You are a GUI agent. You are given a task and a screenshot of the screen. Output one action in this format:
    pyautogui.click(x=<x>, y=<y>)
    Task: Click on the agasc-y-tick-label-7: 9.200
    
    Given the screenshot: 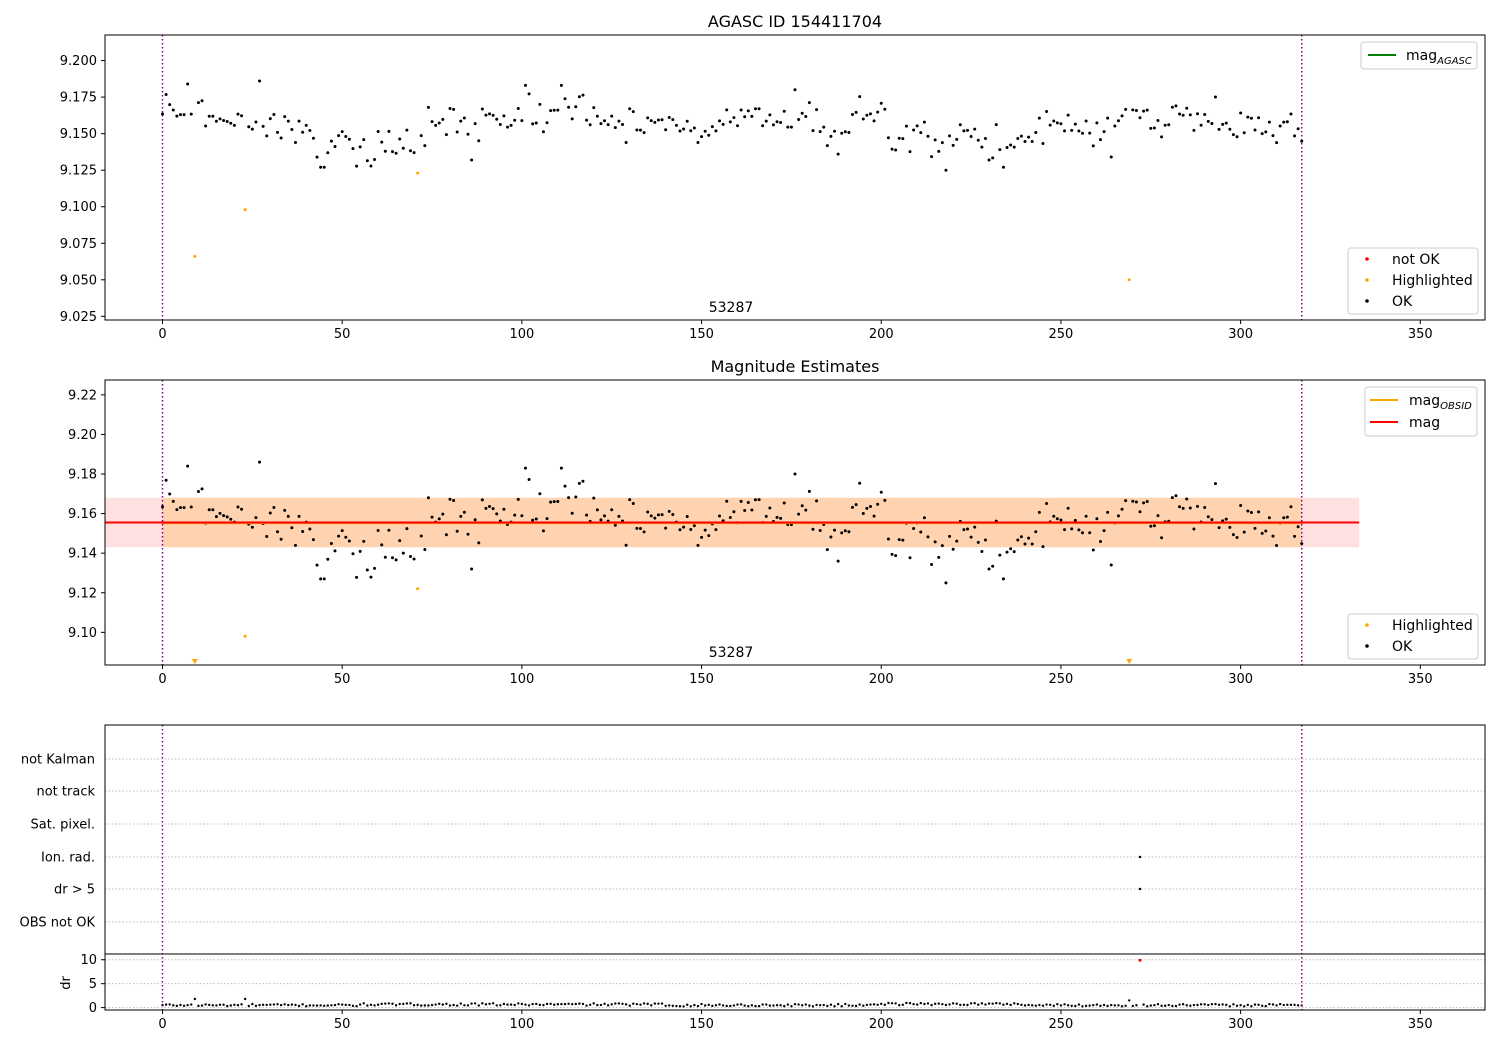 What is the action you would take?
    pyautogui.click(x=78, y=61)
    